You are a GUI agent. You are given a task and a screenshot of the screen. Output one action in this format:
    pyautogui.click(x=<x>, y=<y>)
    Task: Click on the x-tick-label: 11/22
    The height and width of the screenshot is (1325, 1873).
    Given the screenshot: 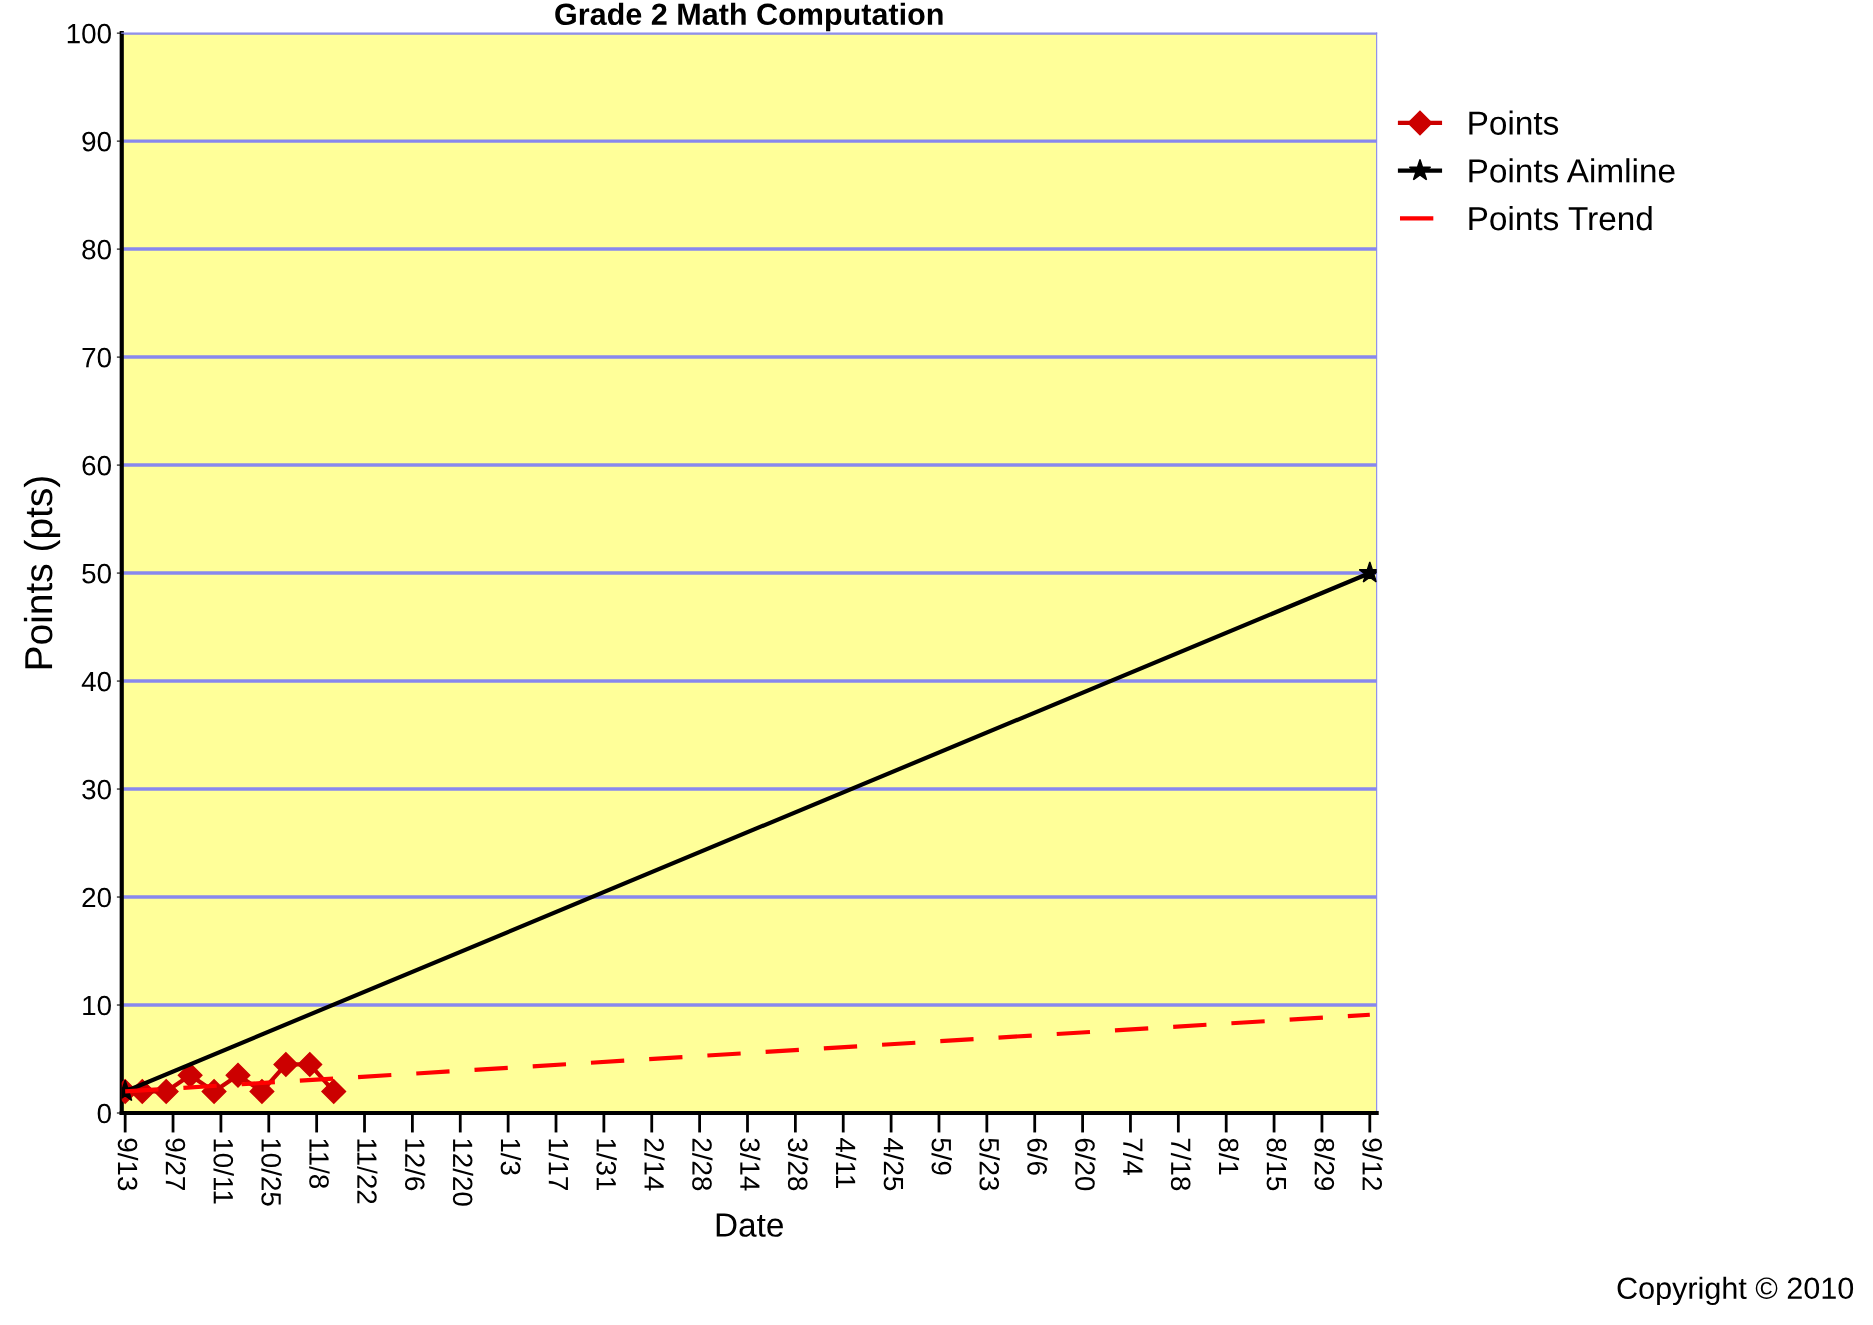 What is the action you would take?
    pyautogui.click(x=367, y=1171)
    